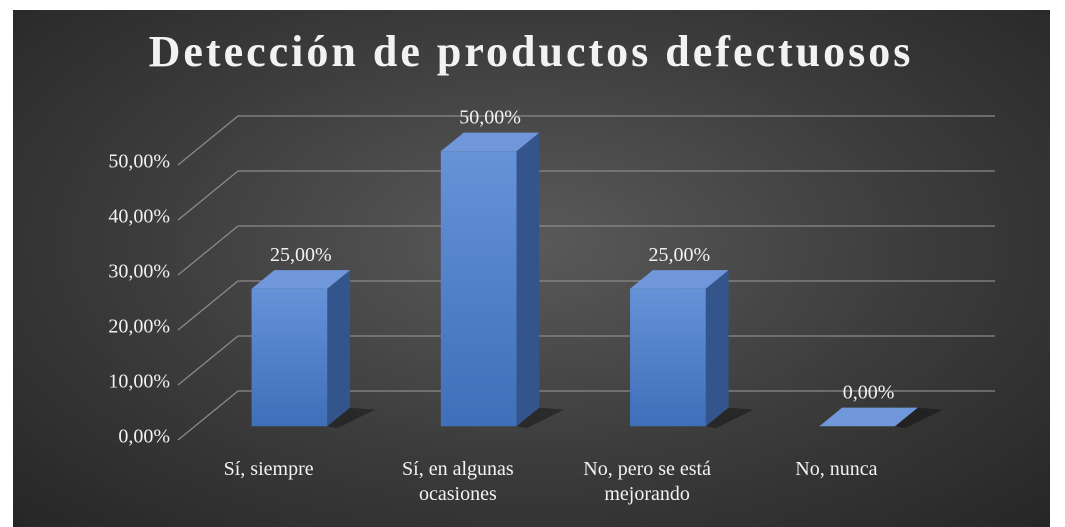 The width and height of the screenshot is (1065, 527). Describe the element at coordinates (458, 481) in the screenshot. I see `x-tick-label: Sí, en algunas ocasiones` at that location.